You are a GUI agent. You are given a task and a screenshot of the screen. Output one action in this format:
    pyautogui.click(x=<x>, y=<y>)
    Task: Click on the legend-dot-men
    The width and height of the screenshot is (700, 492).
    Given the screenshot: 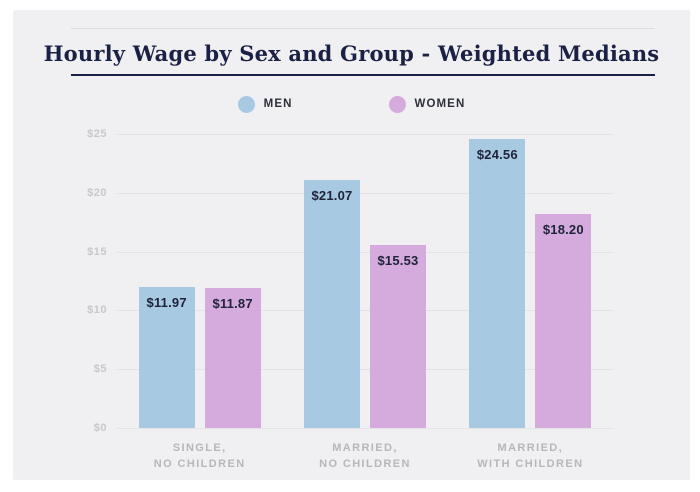 What is the action you would take?
    pyautogui.click(x=246, y=104)
    